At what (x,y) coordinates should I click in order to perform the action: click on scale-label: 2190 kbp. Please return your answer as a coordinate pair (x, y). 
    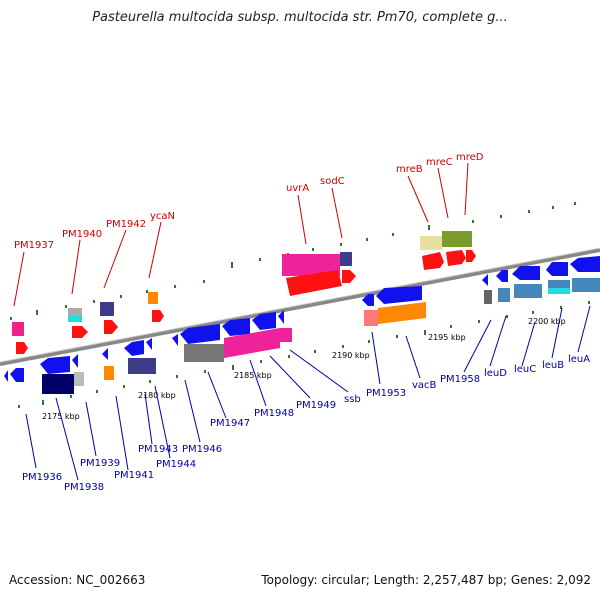
    Looking at the image, I should click on (351, 355).